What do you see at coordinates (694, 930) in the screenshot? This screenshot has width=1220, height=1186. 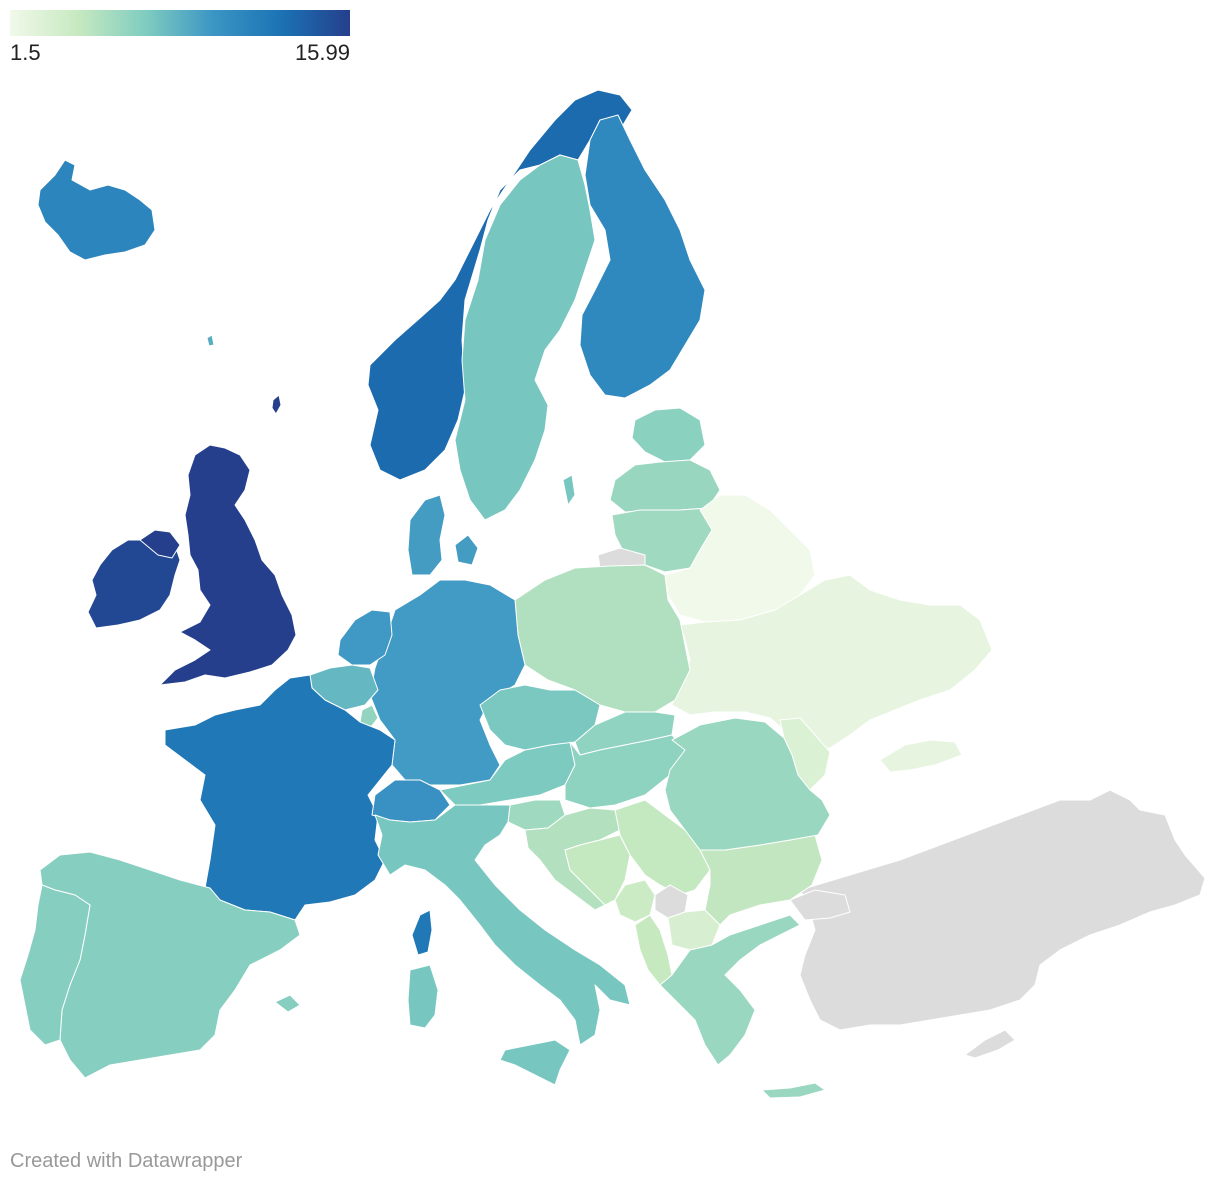 I see `region-north-macedonia` at bounding box center [694, 930].